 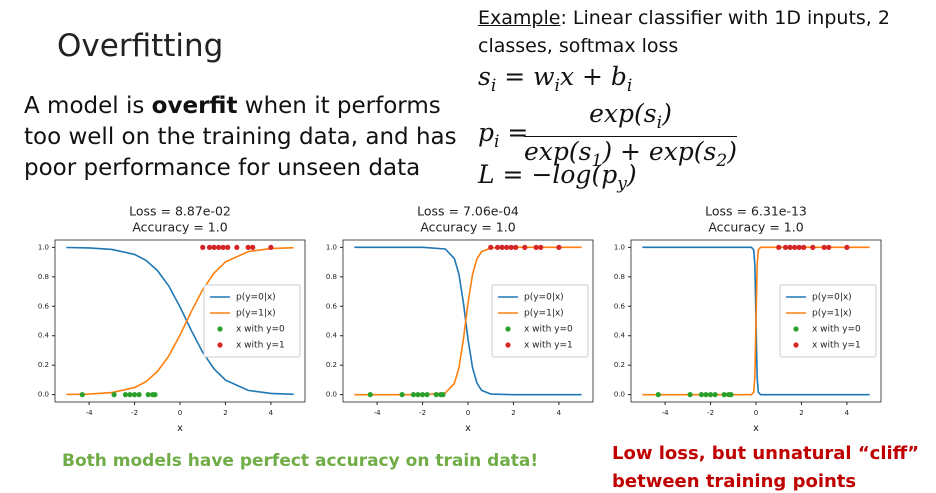 I want to click on eq-part: ), so click(x=631, y=174).